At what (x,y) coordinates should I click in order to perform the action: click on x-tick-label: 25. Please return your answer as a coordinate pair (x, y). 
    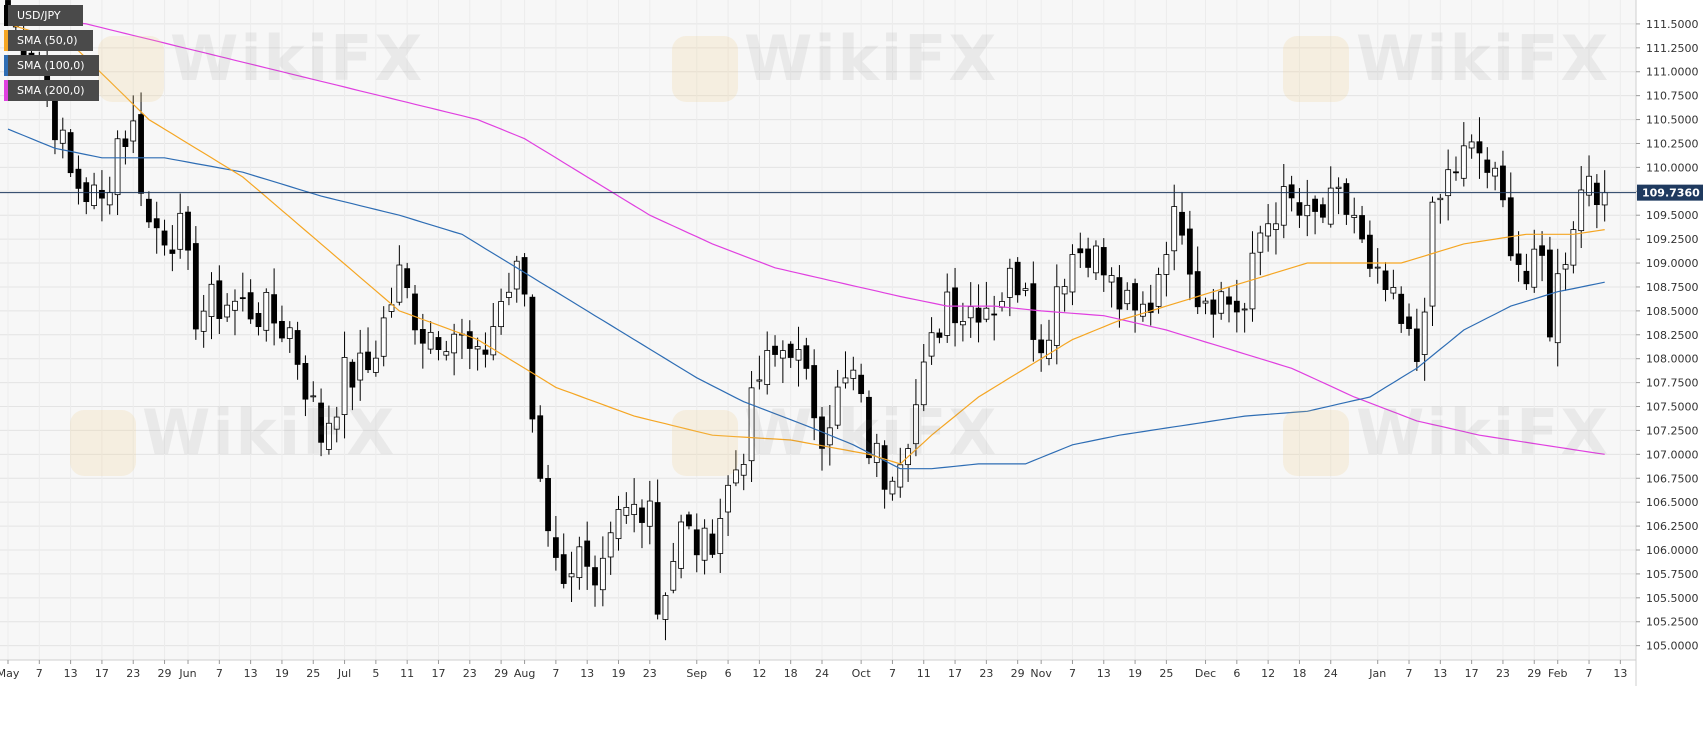
    Looking at the image, I should click on (313, 673).